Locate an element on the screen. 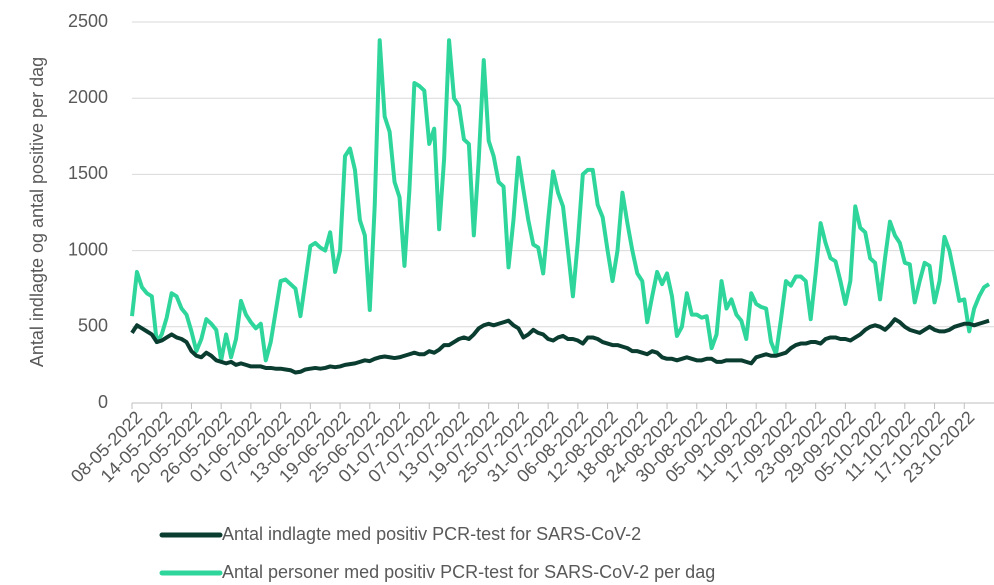 The width and height of the screenshot is (994, 585). y-tick-label: 0 is located at coordinates (103, 402).